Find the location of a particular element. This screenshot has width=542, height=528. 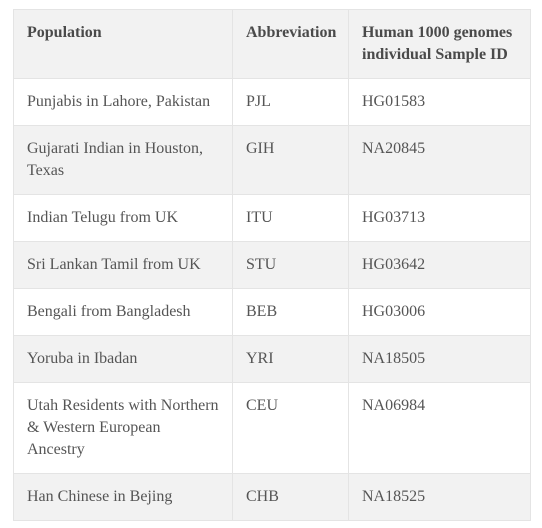

cell-abbreviation: ITU is located at coordinates (290, 218).